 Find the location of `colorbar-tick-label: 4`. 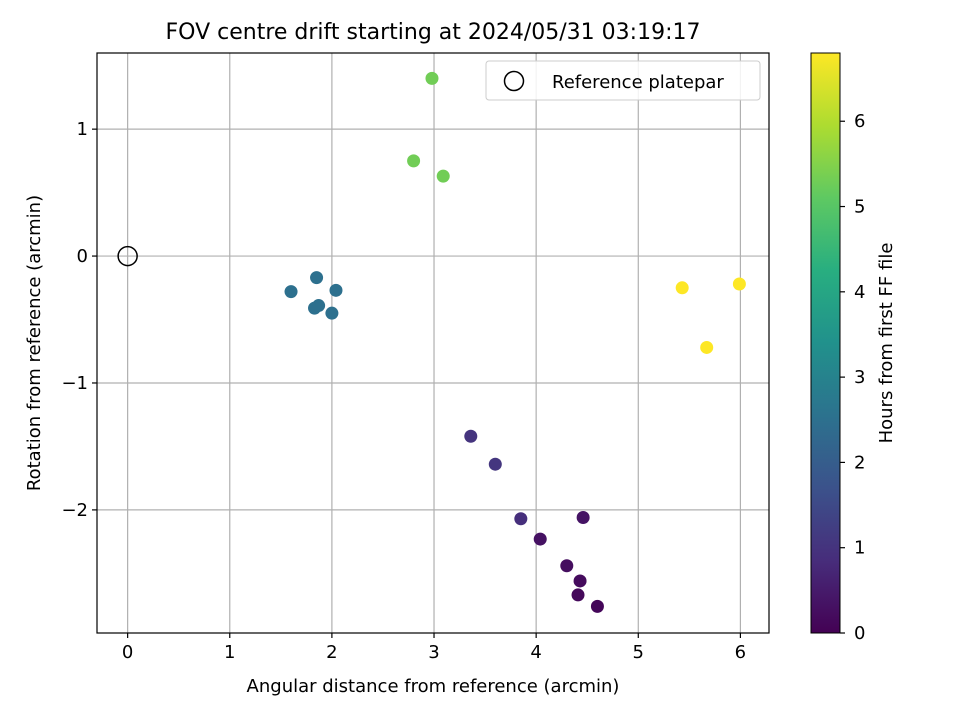

colorbar-tick-label: 4 is located at coordinates (859, 292).